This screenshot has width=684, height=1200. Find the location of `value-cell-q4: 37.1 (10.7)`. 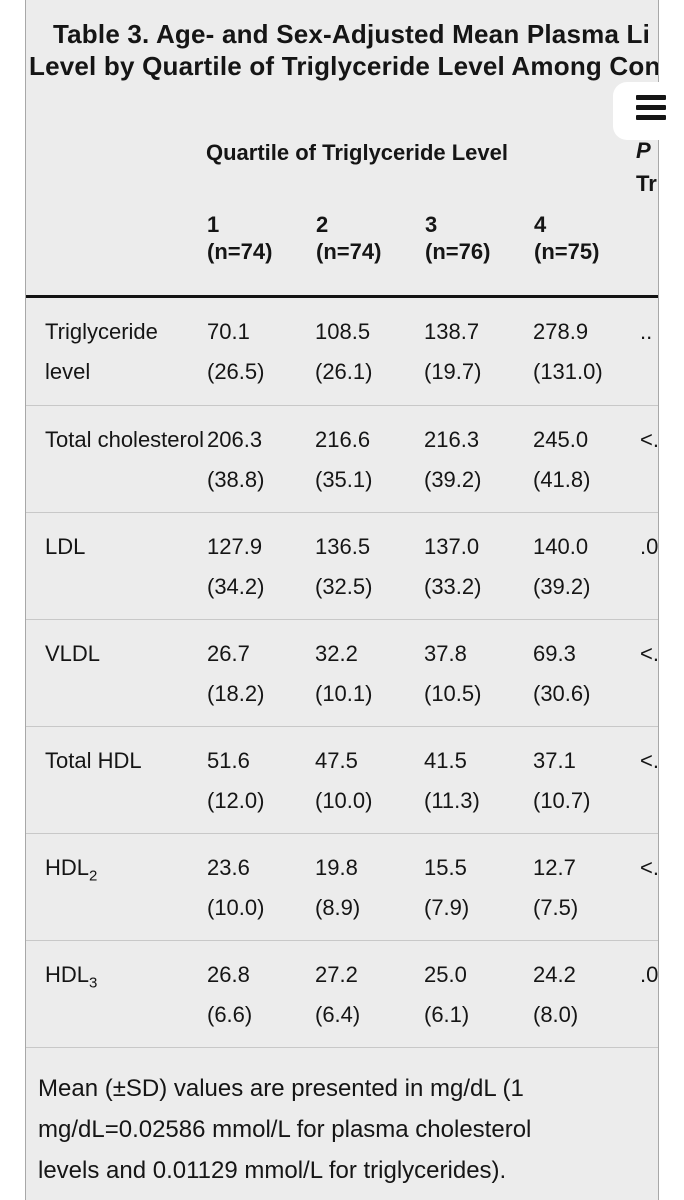

value-cell-q4: 37.1 (10.7) is located at coordinates (562, 780).